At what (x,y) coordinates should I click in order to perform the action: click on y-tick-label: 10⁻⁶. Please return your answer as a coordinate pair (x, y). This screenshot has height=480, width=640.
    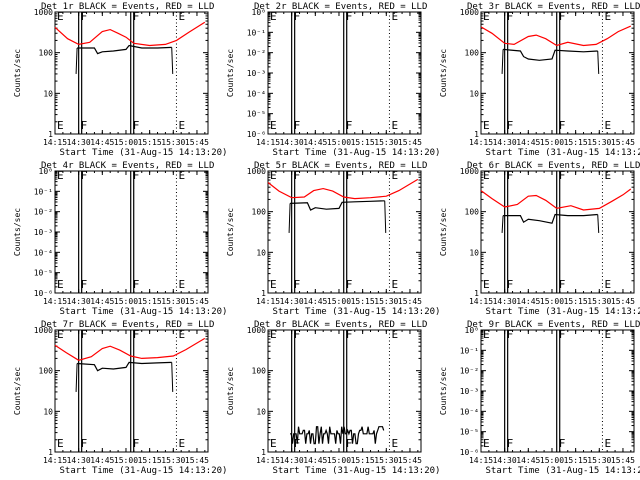
    Looking at the image, I should click on (43, 293).